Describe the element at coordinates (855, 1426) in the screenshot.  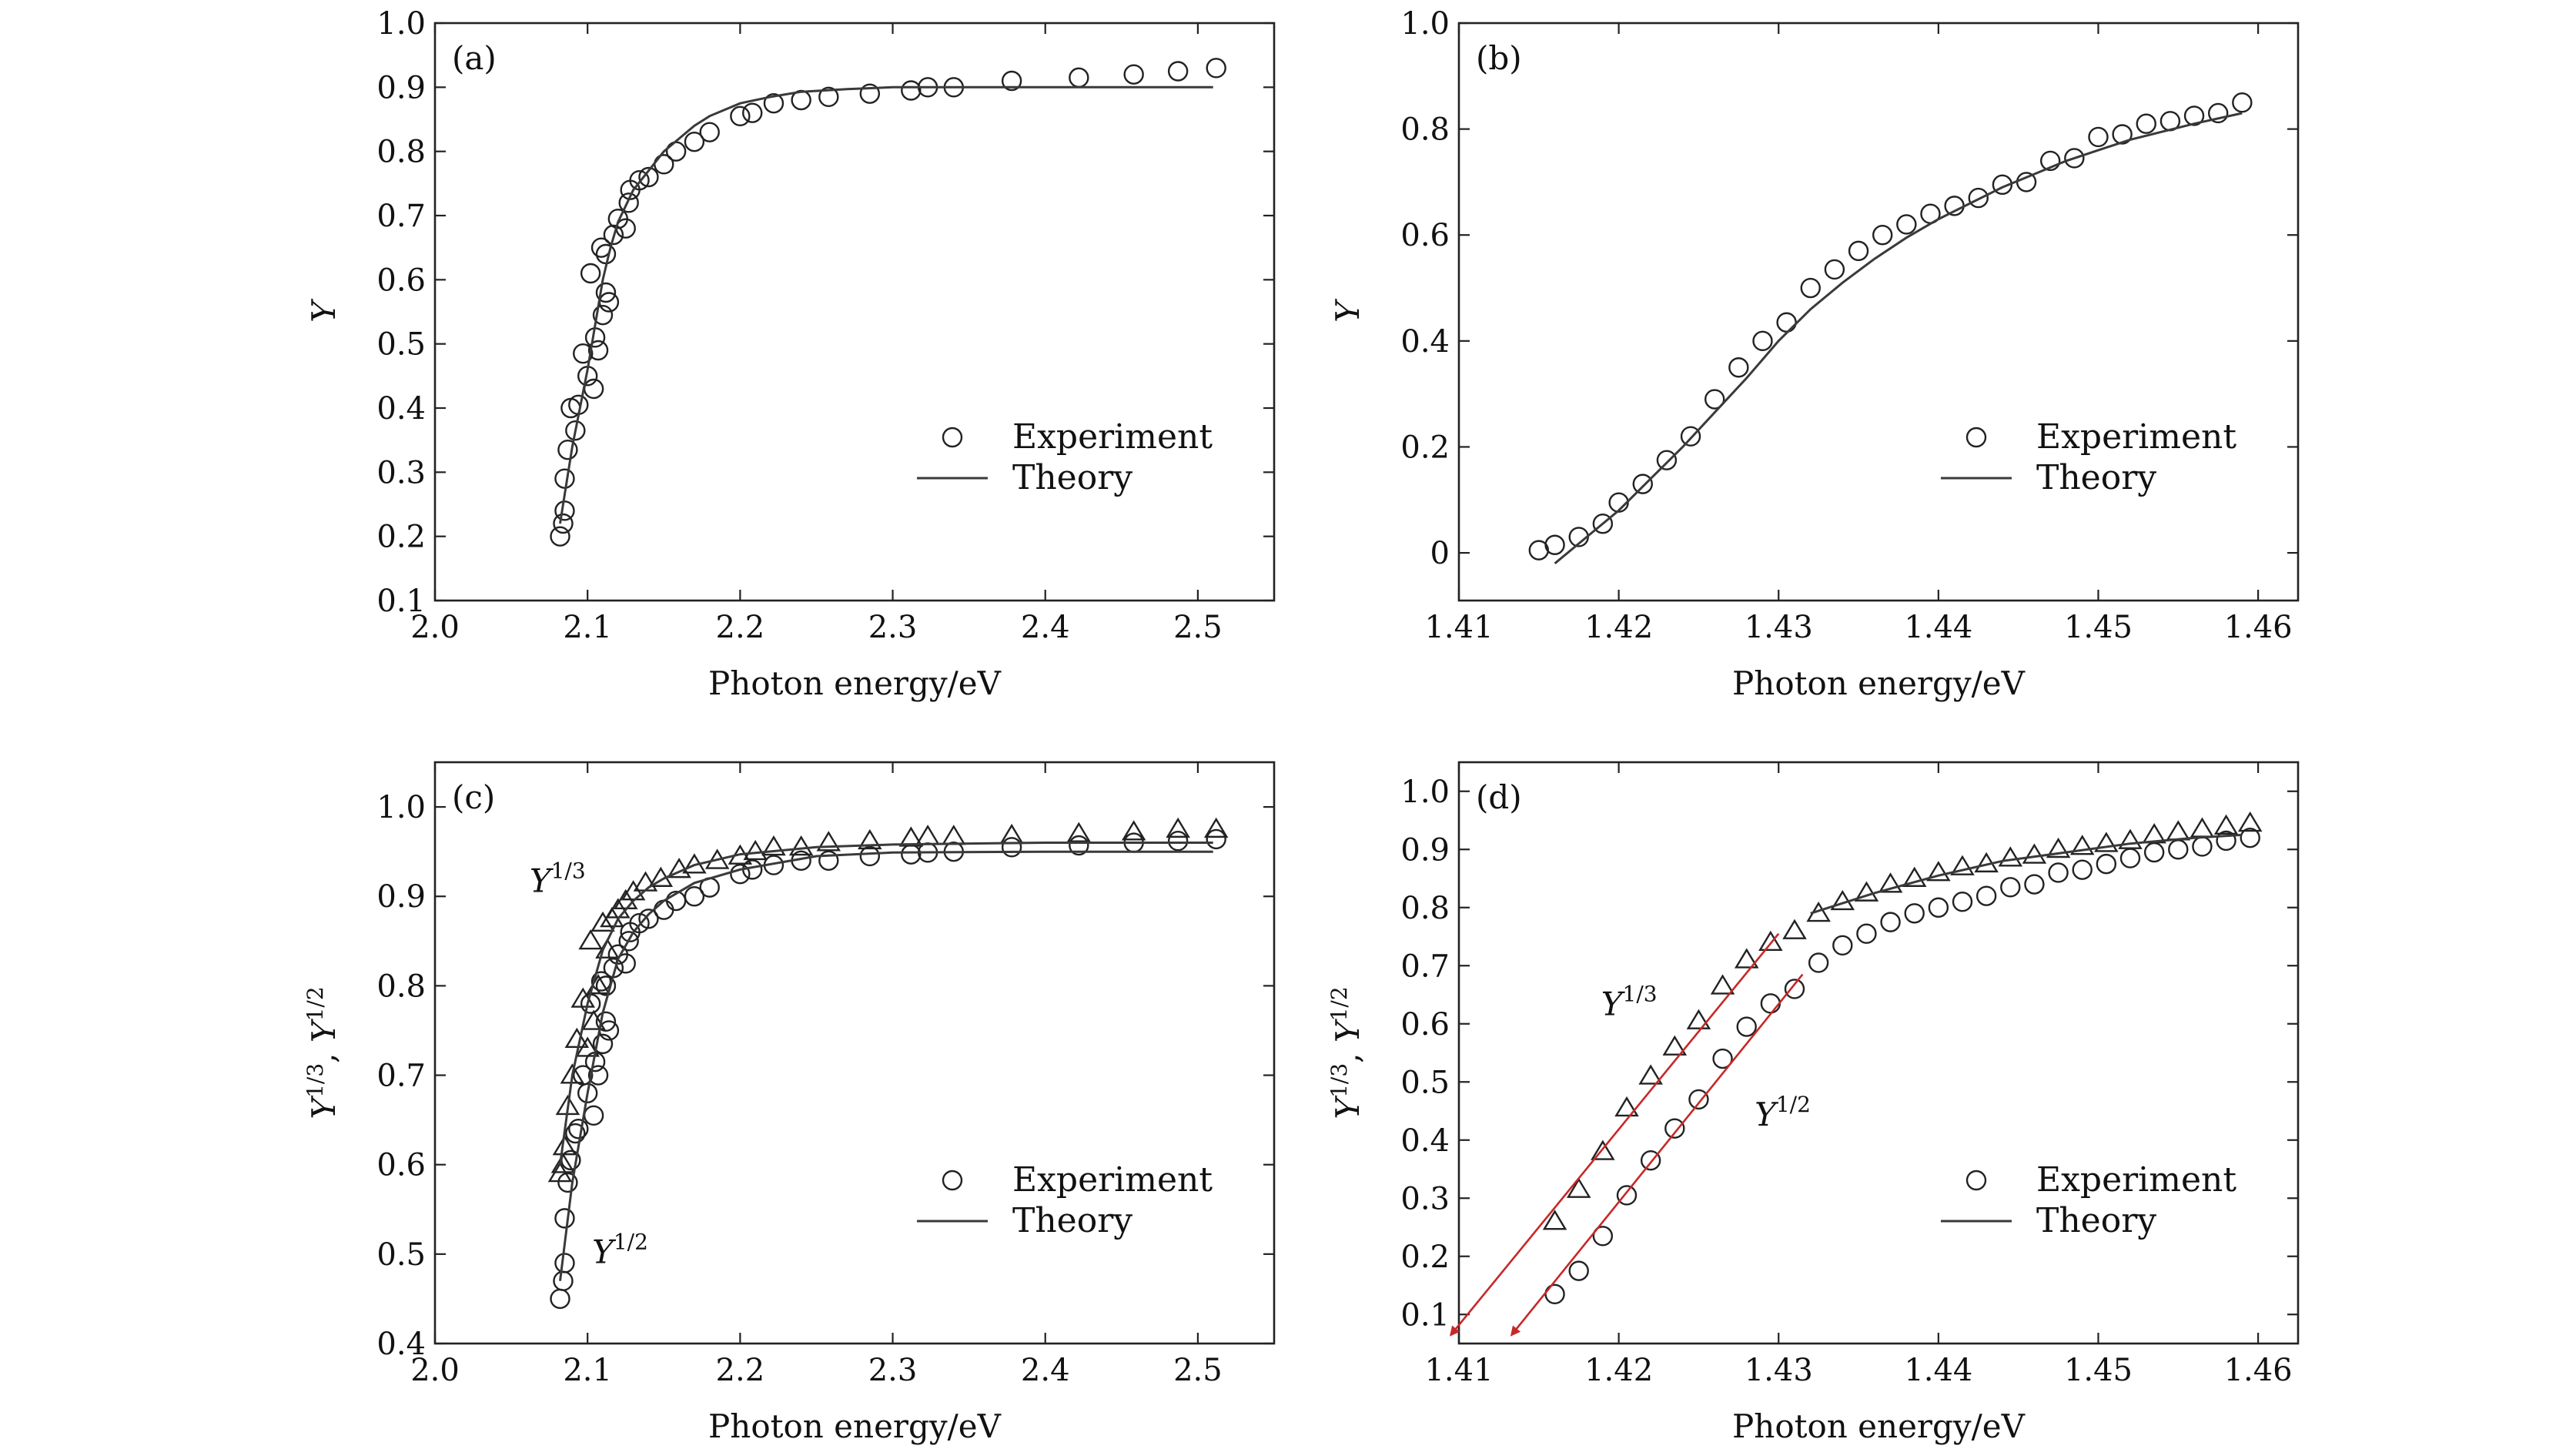
I see `x-axis-label: Photon energy/eV` at that location.